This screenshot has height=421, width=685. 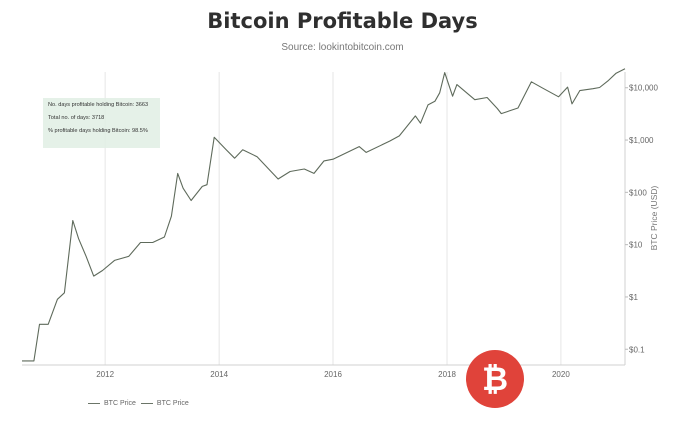 I want to click on logo-glyph: ₿, so click(x=495, y=379).